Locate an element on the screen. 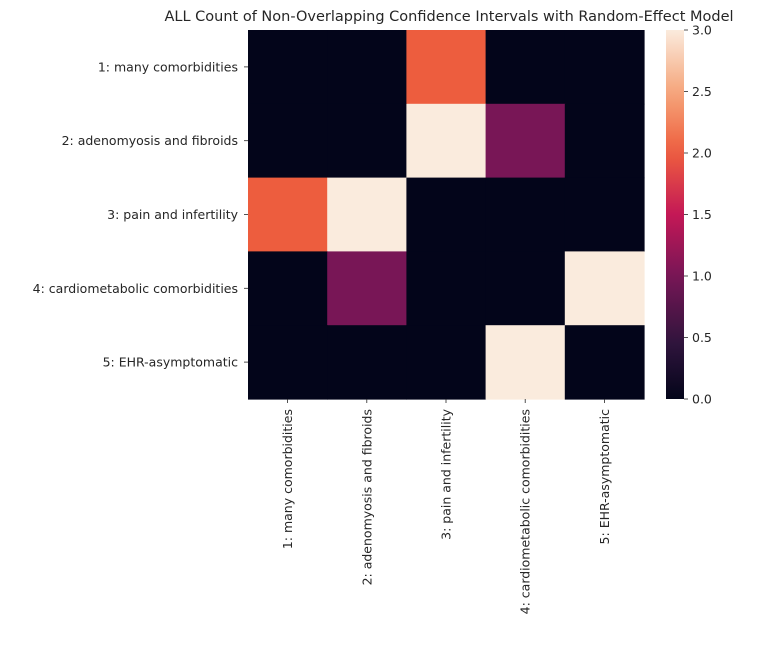 The width and height of the screenshot is (783, 648). x-tick-label: 4: cardiometabolic comorbidities is located at coordinates (525, 511).